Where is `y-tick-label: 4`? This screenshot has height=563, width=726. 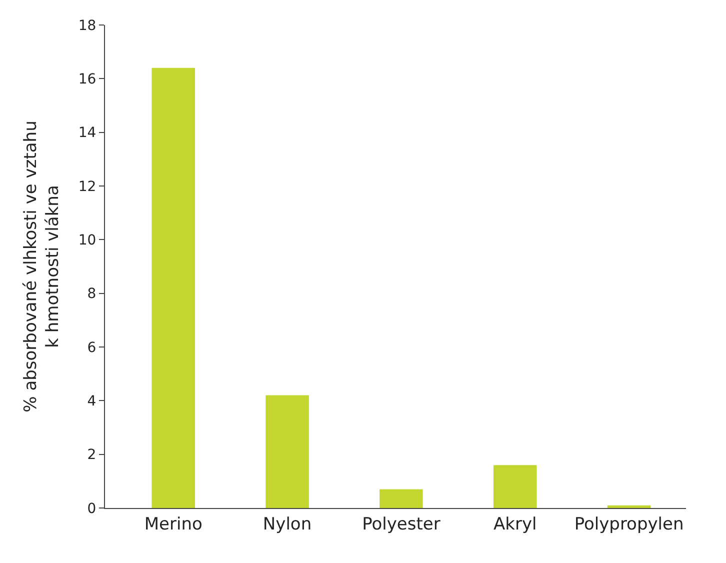 y-tick-label: 4 is located at coordinates (91, 402).